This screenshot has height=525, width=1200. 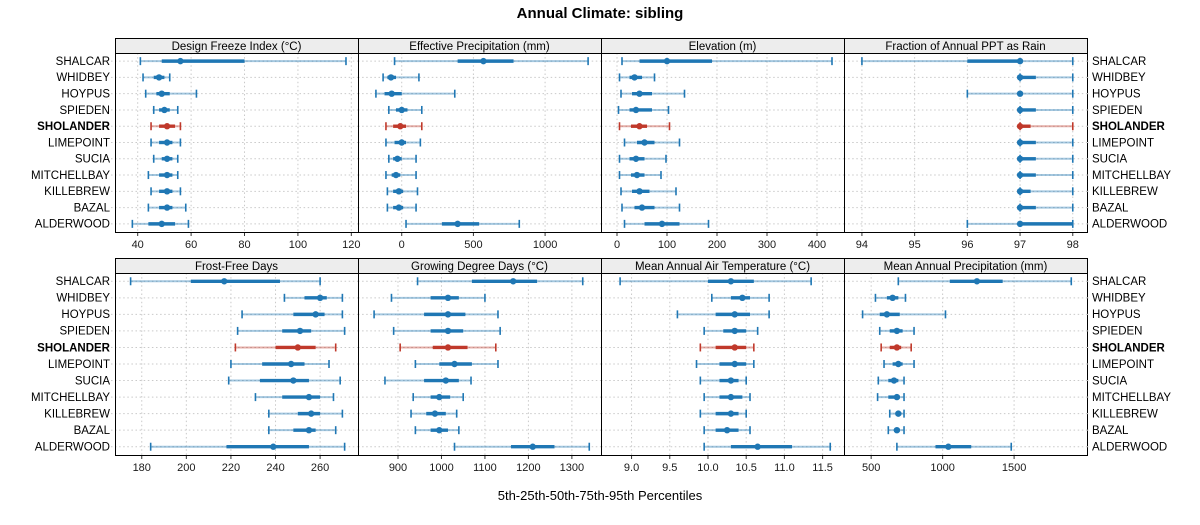 I want to click on site-label-left-spieden: SPIEDEN, so click(x=85, y=332).